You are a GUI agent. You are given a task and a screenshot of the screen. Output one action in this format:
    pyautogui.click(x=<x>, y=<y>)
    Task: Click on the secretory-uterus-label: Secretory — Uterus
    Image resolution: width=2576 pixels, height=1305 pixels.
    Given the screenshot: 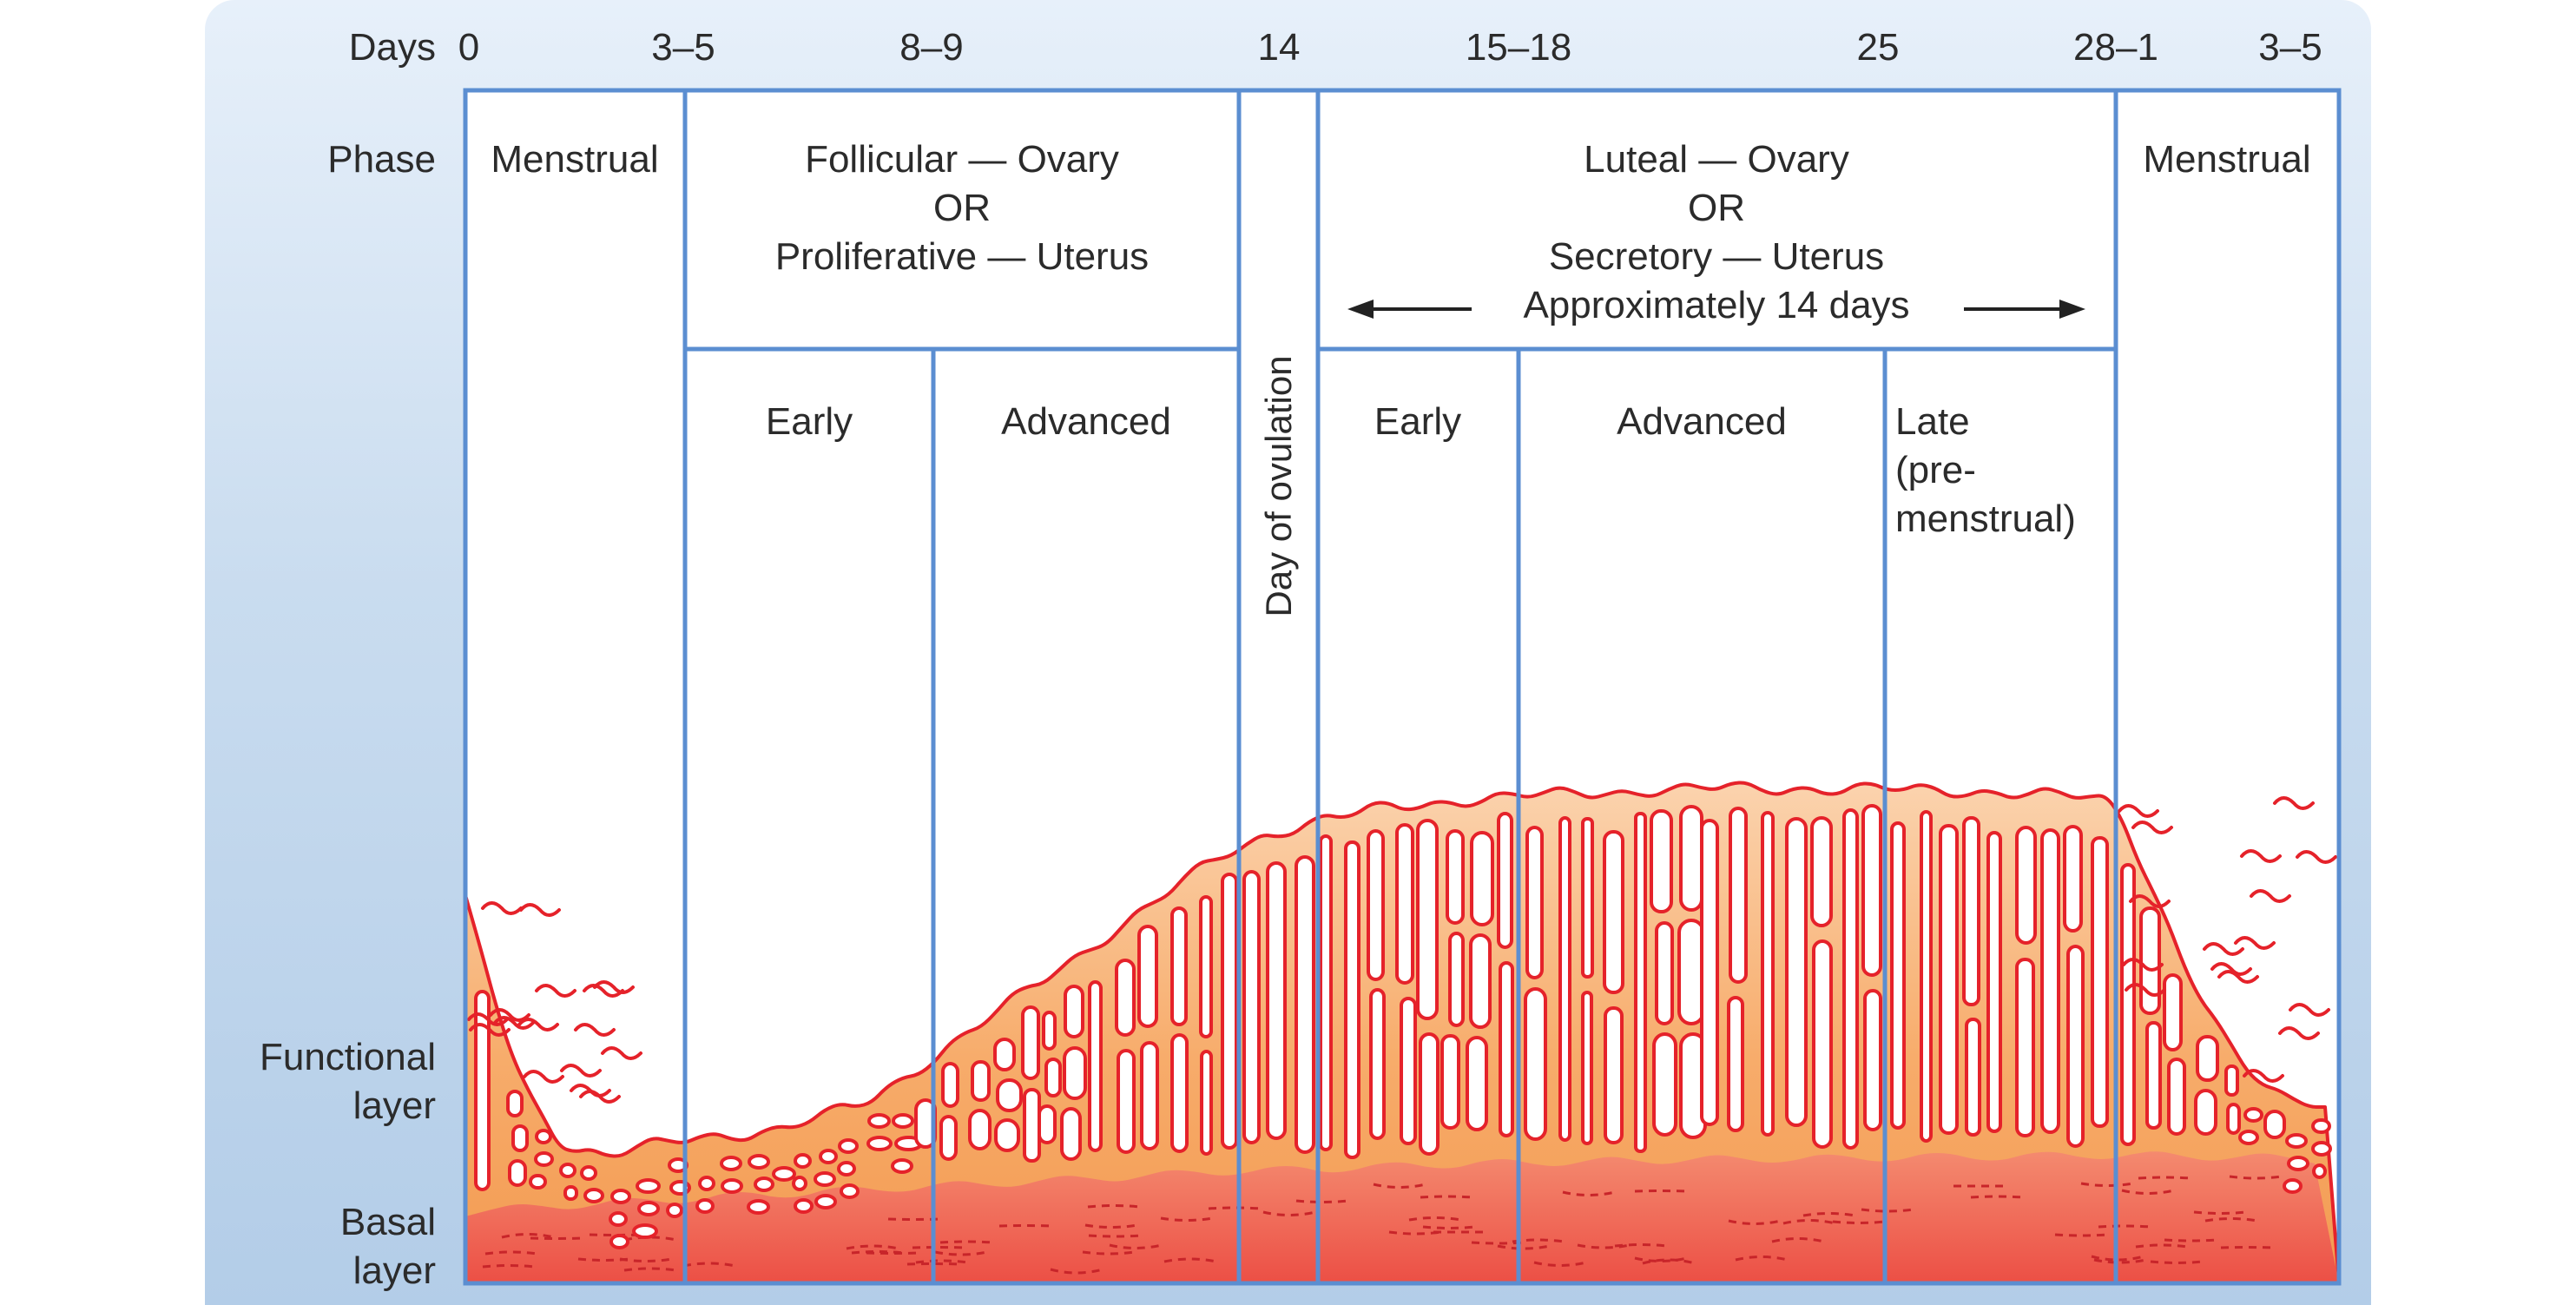 What is the action you would take?
    pyautogui.click(x=1716, y=256)
    